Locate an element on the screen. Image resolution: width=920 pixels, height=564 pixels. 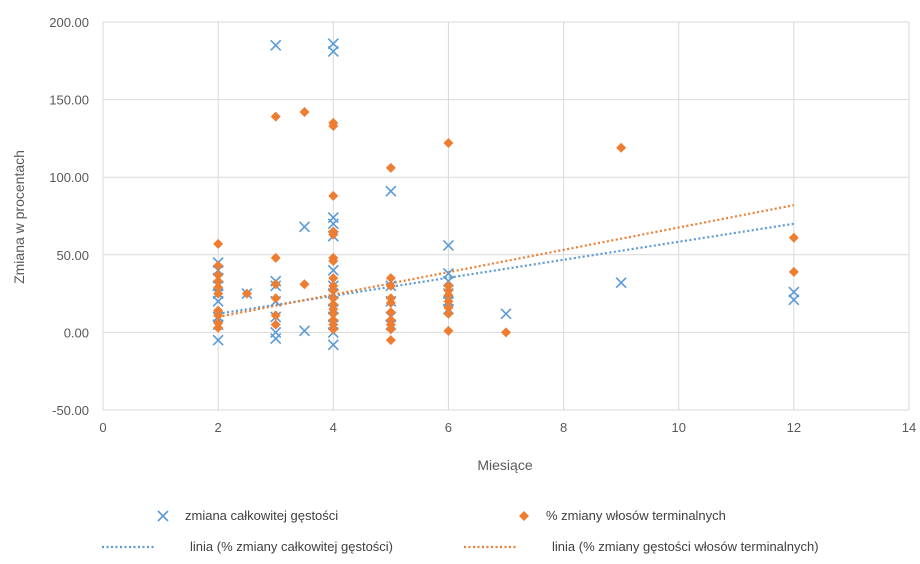
y-tick-label: 200.00 is located at coordinates (69, 22).